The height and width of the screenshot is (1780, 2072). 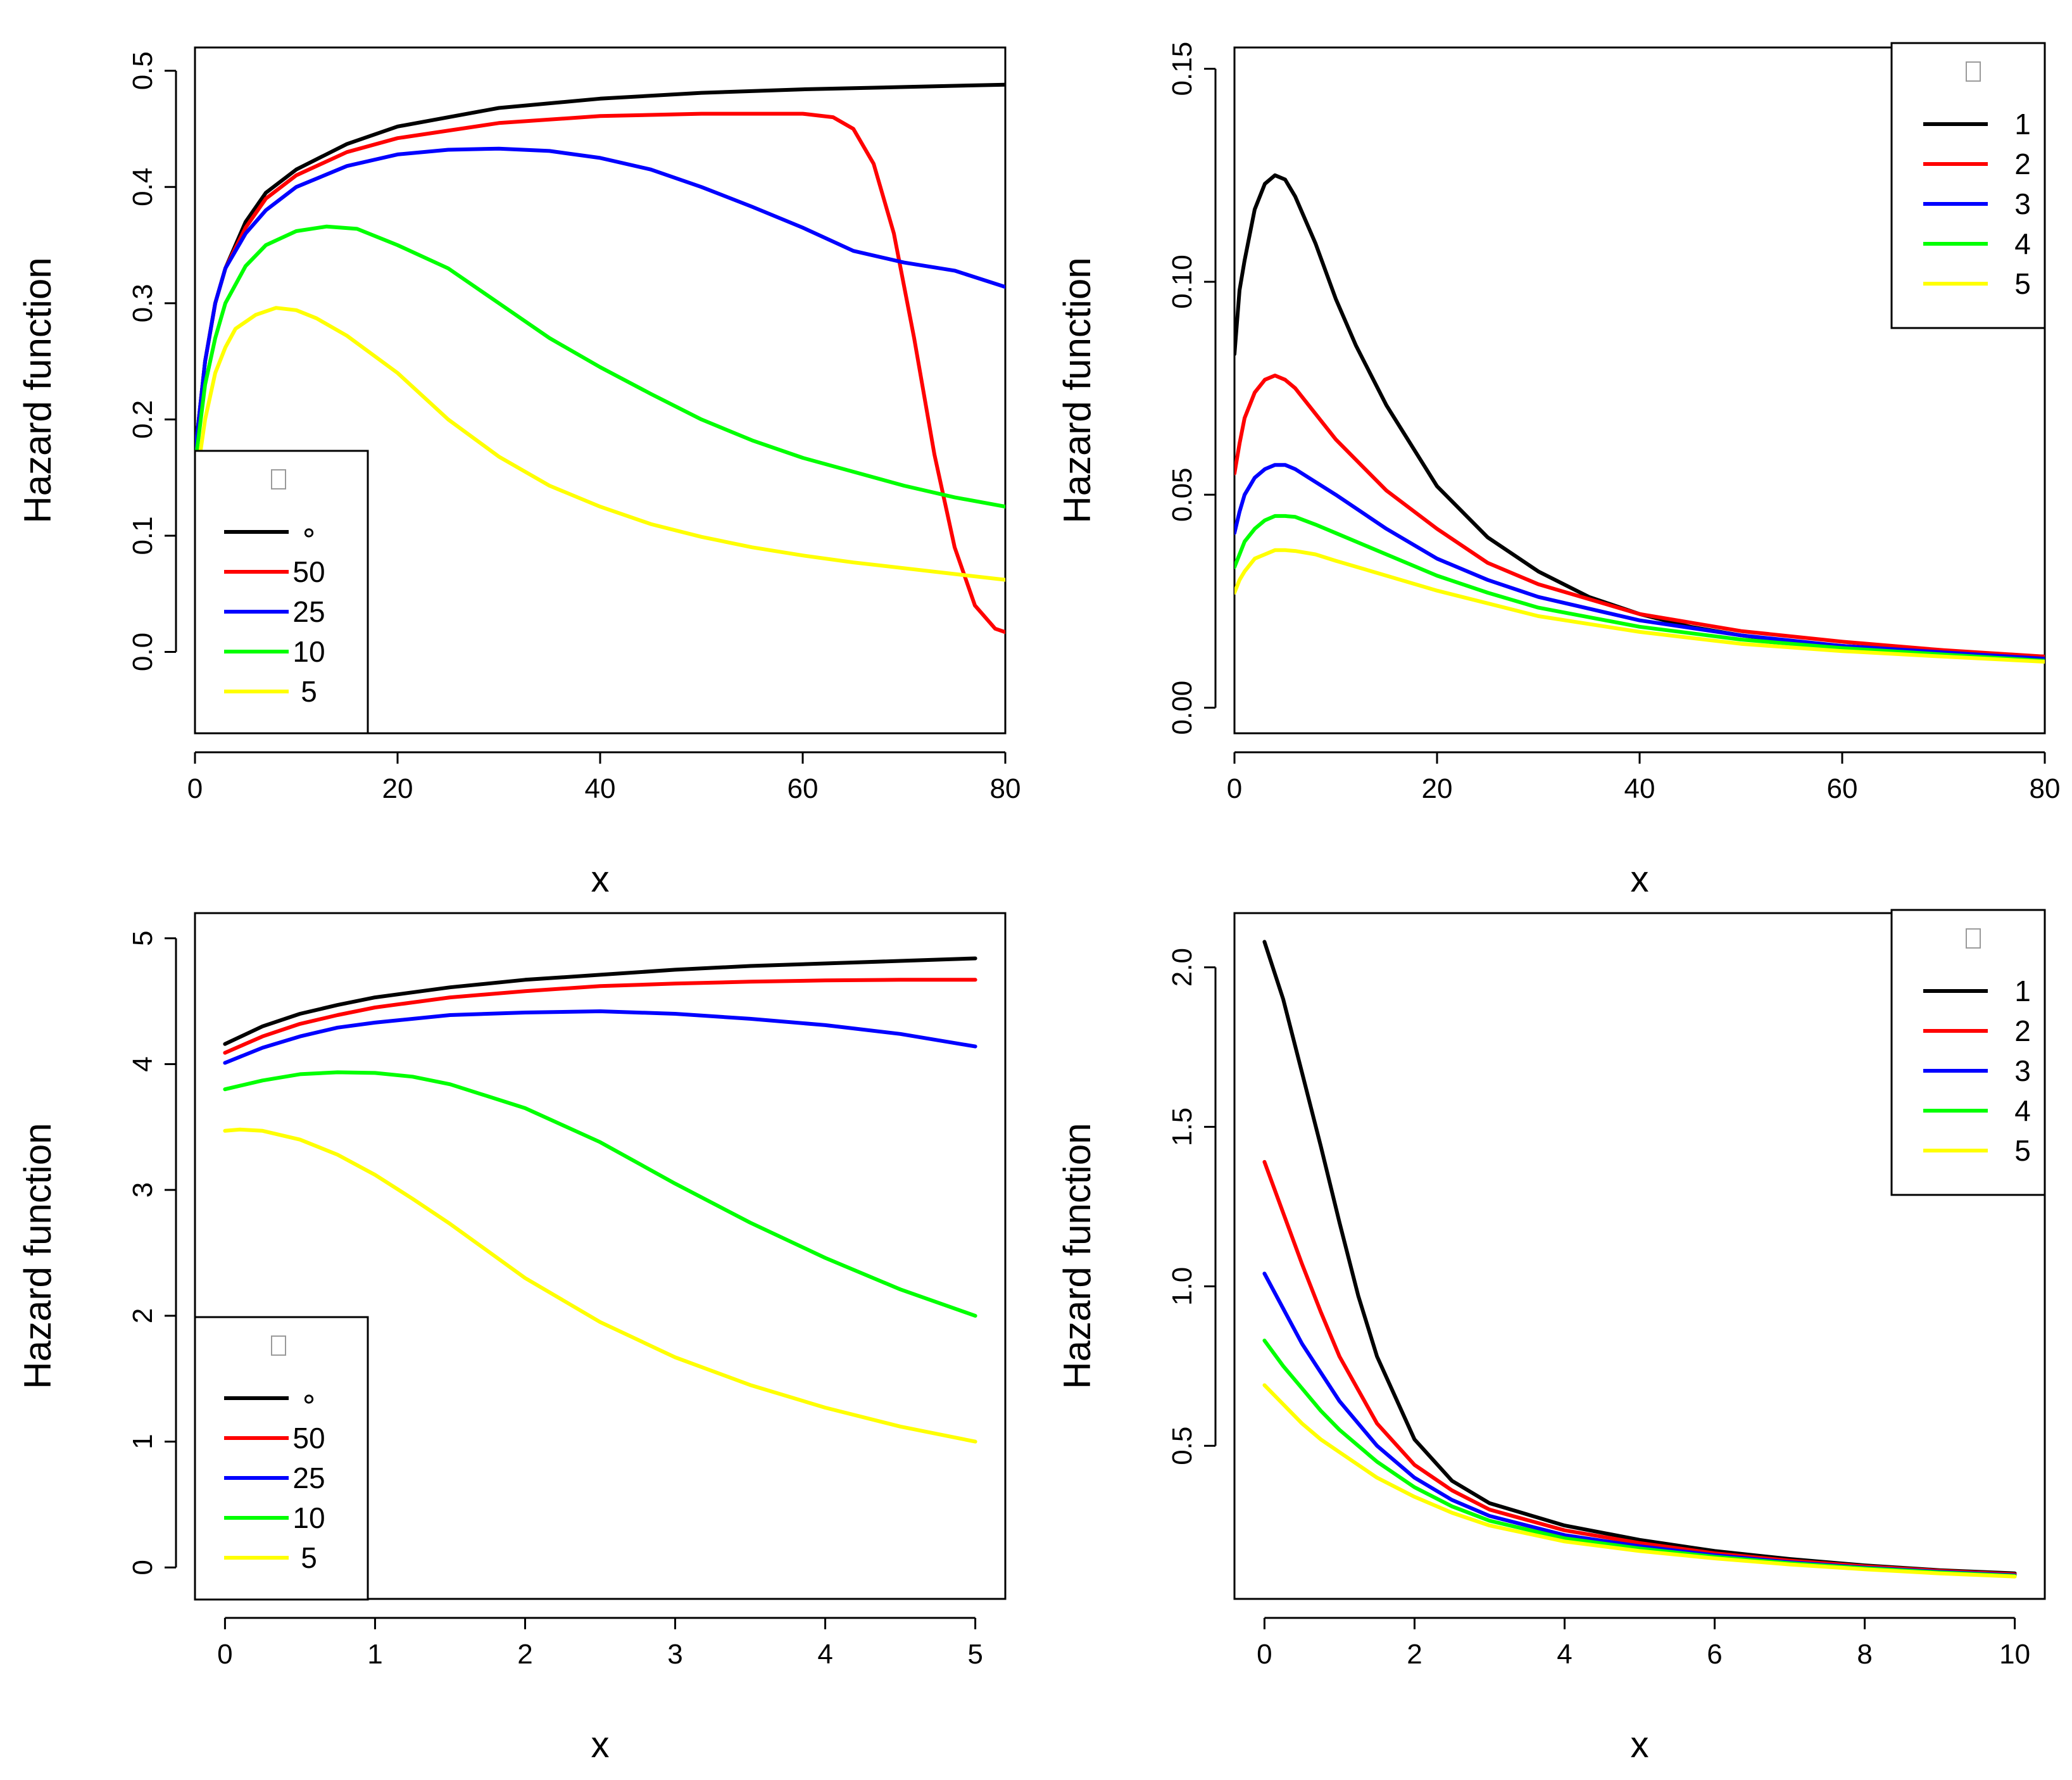 I want to click on x-tick-label: 5, so click(x=975, y=1654).